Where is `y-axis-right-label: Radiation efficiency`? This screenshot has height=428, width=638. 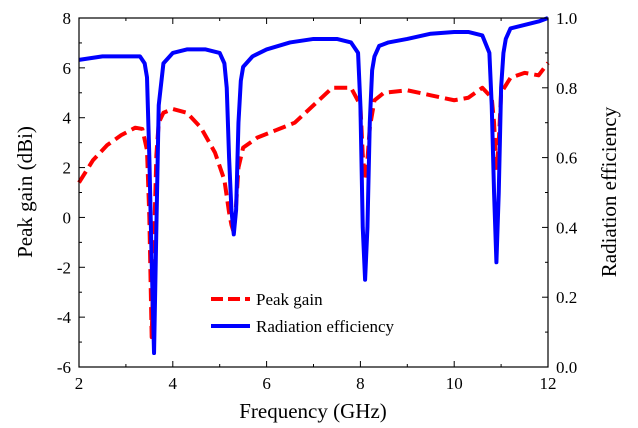 y-axis-right-label: Radiation efficiency is located at coordinates (609, 191).